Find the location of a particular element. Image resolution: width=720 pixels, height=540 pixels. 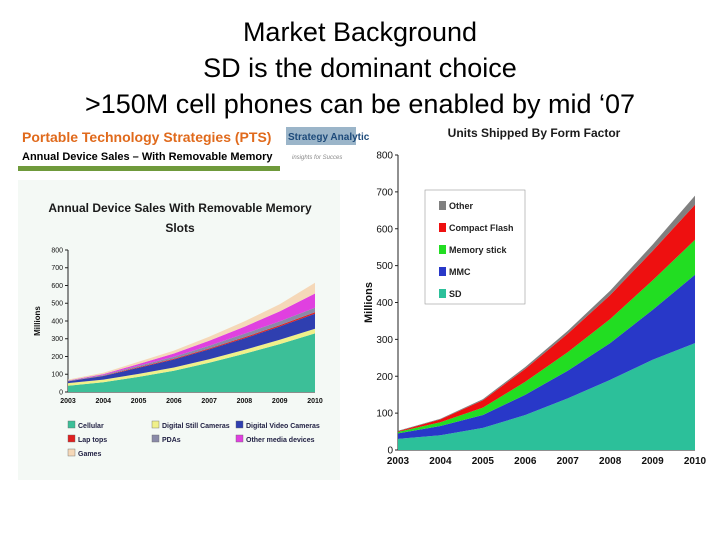

legend-label: SD is located at coordinates (455, 294).